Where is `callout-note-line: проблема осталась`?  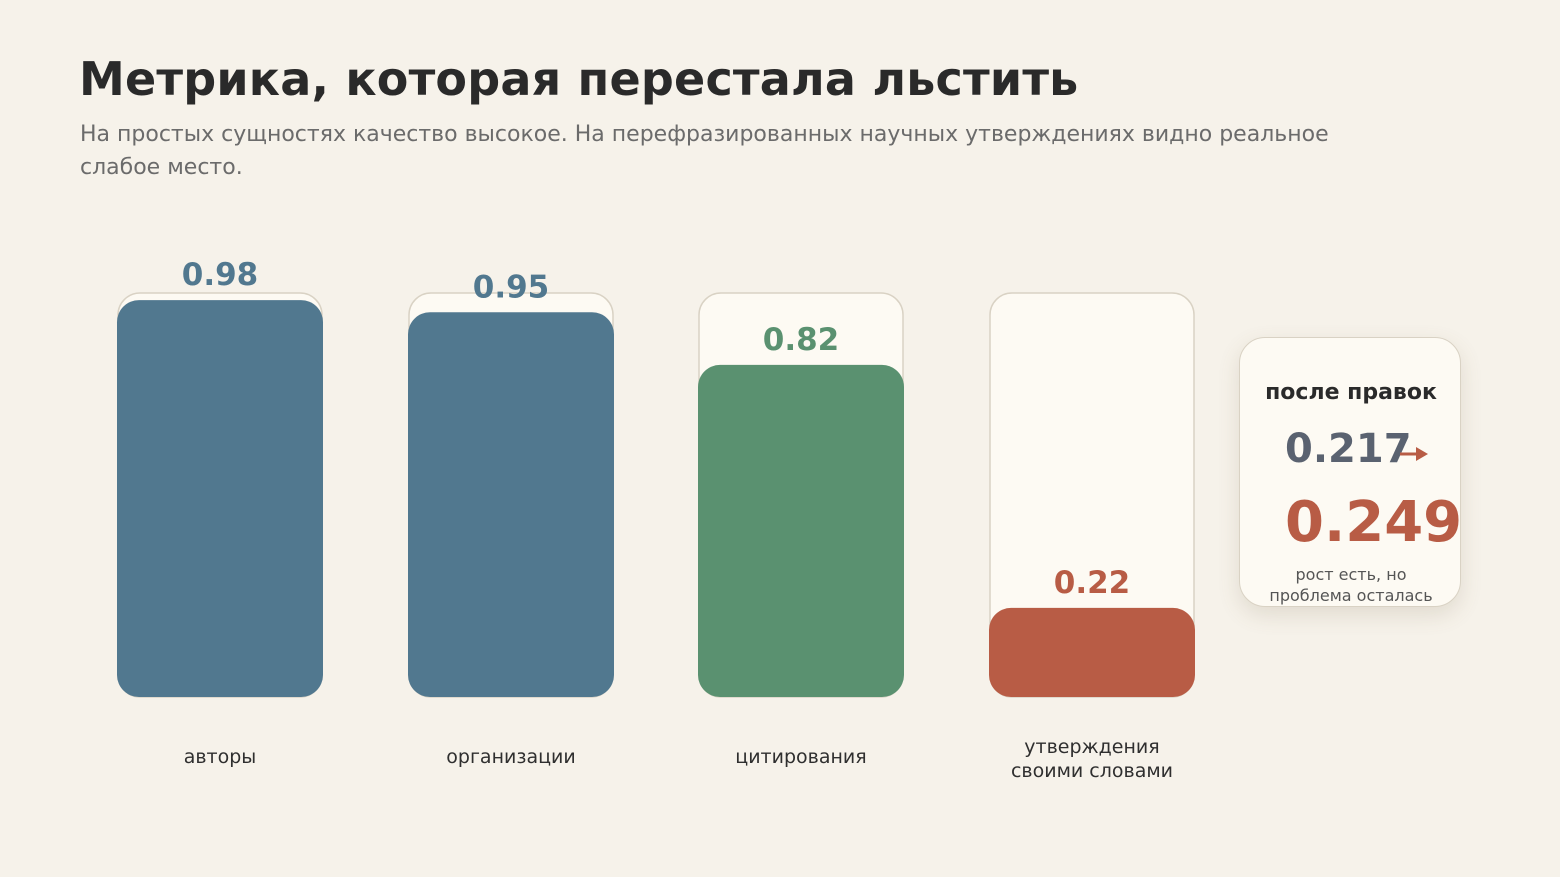
callout-note-line: проблема осталась is located at coordinates (1351, 595).